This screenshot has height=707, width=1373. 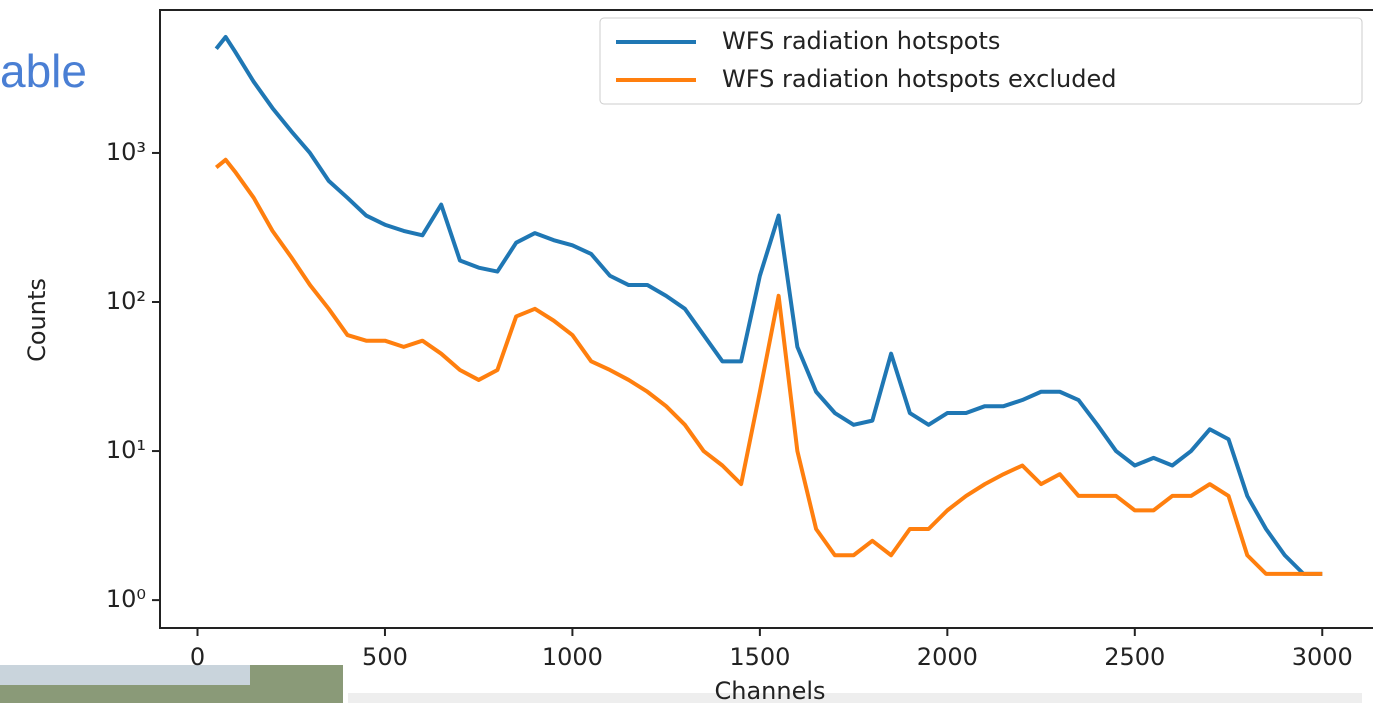 I want to click on x-axis-label: Channels, so click(x=769, y=690).